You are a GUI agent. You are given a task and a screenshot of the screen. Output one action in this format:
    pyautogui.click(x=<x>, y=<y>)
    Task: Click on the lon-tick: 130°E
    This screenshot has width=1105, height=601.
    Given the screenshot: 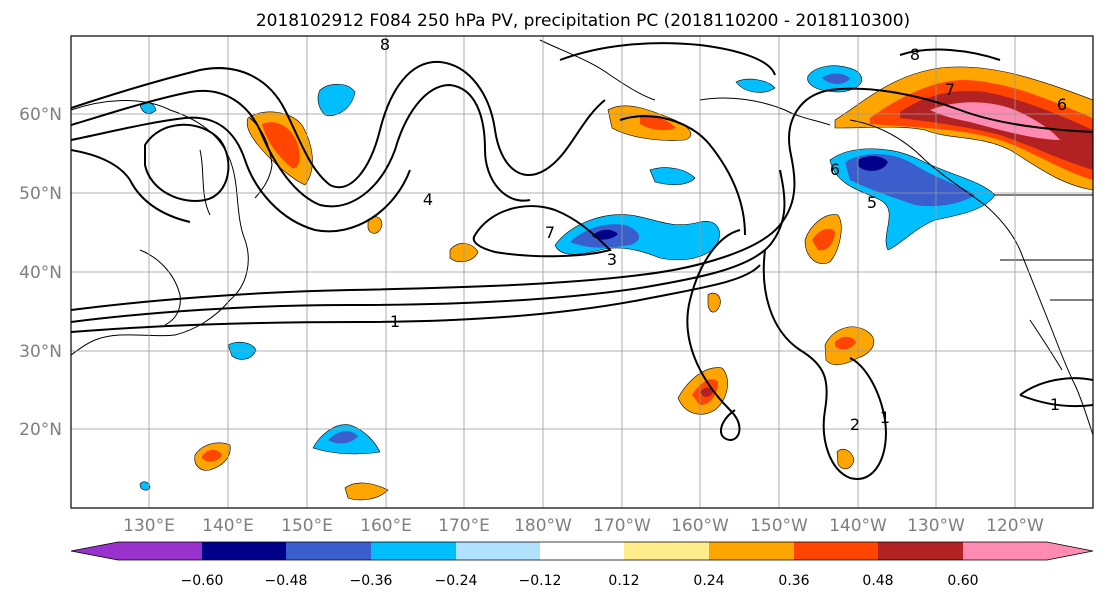 What is the action you would take?
    pyautogui.click(x=149, y=526)
    